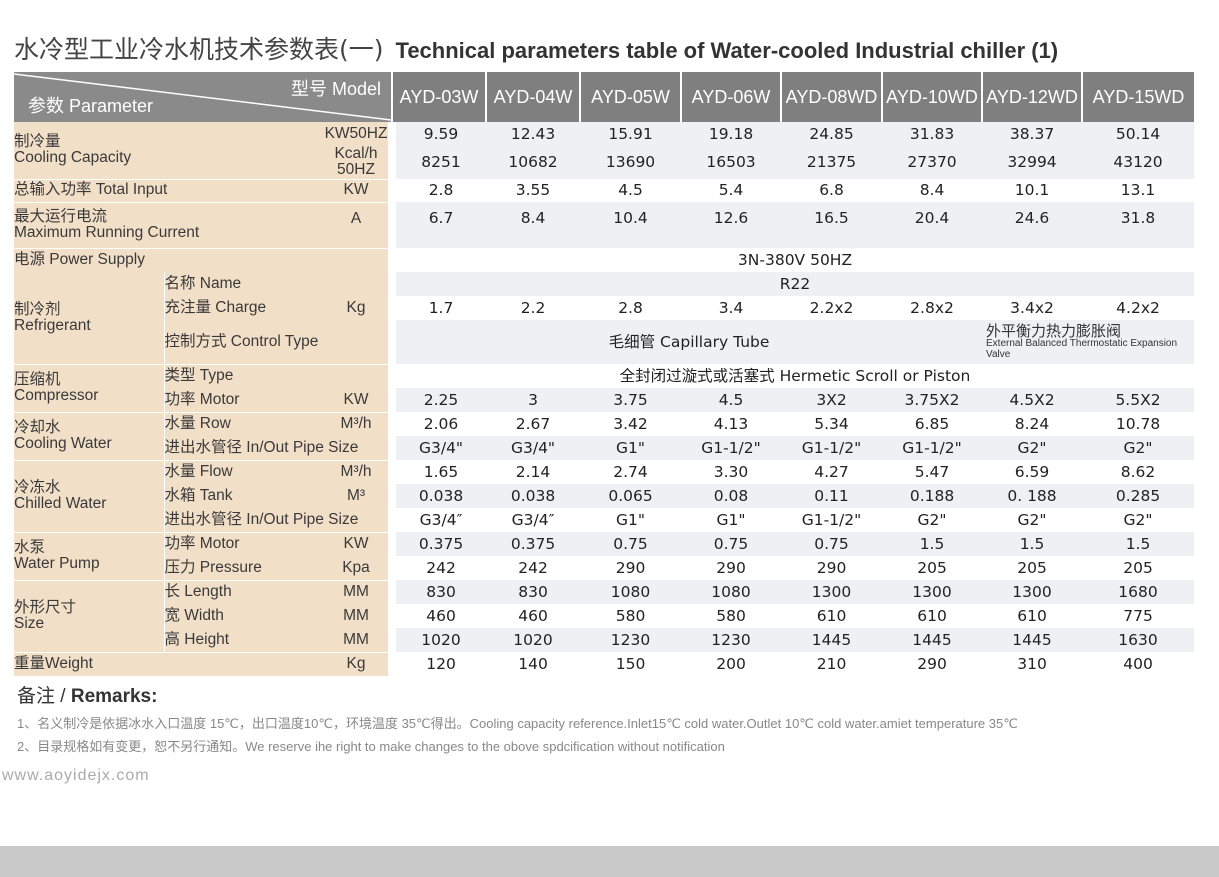  I want to click on compressor-motor-cell: 3, so click(533, 400).